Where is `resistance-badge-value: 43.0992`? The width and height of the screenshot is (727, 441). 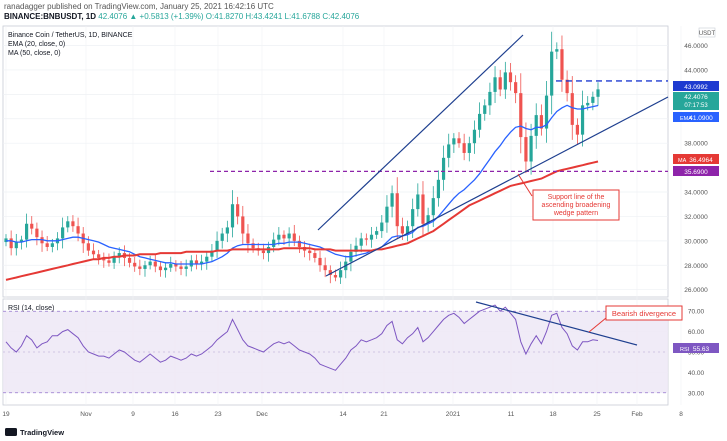
resistance-badge-value: 43.0992 is located at coordinates (696, 87).